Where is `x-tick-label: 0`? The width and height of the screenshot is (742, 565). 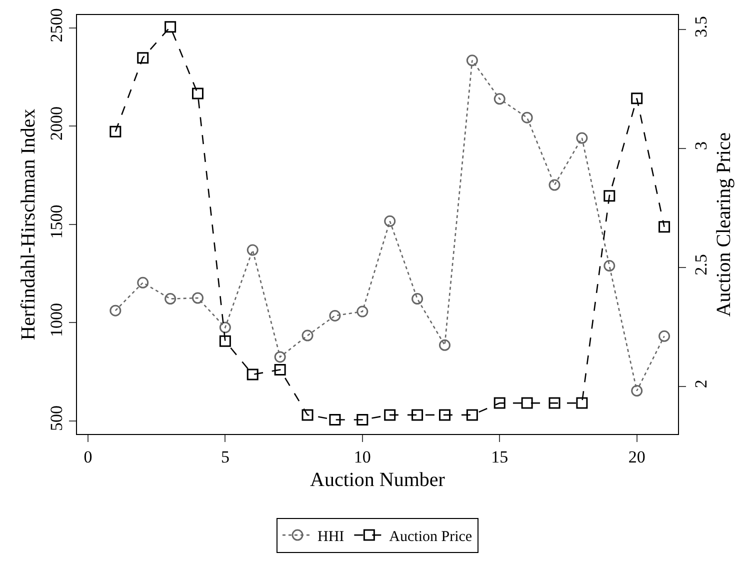 x-tick-label: 0 is located at coordinates (88, 456).